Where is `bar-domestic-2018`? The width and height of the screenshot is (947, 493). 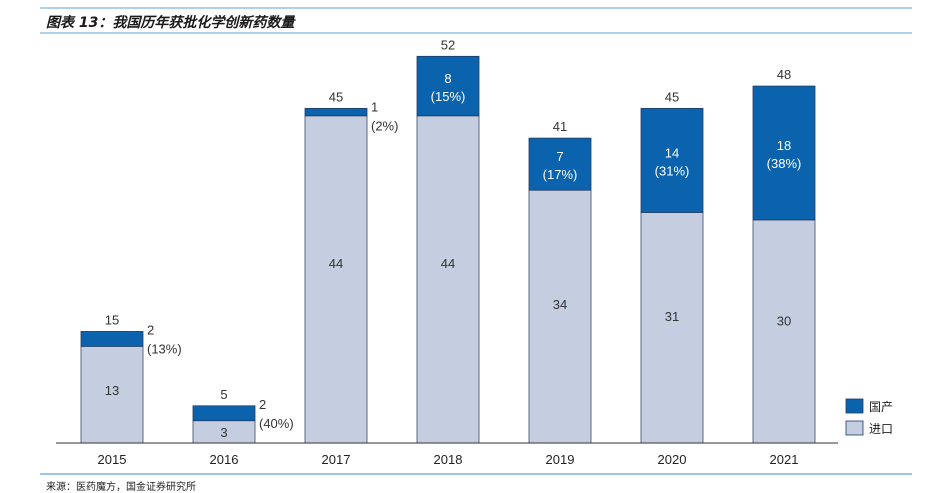
bar-domestic-2018 is located at coordinates (448, 86).